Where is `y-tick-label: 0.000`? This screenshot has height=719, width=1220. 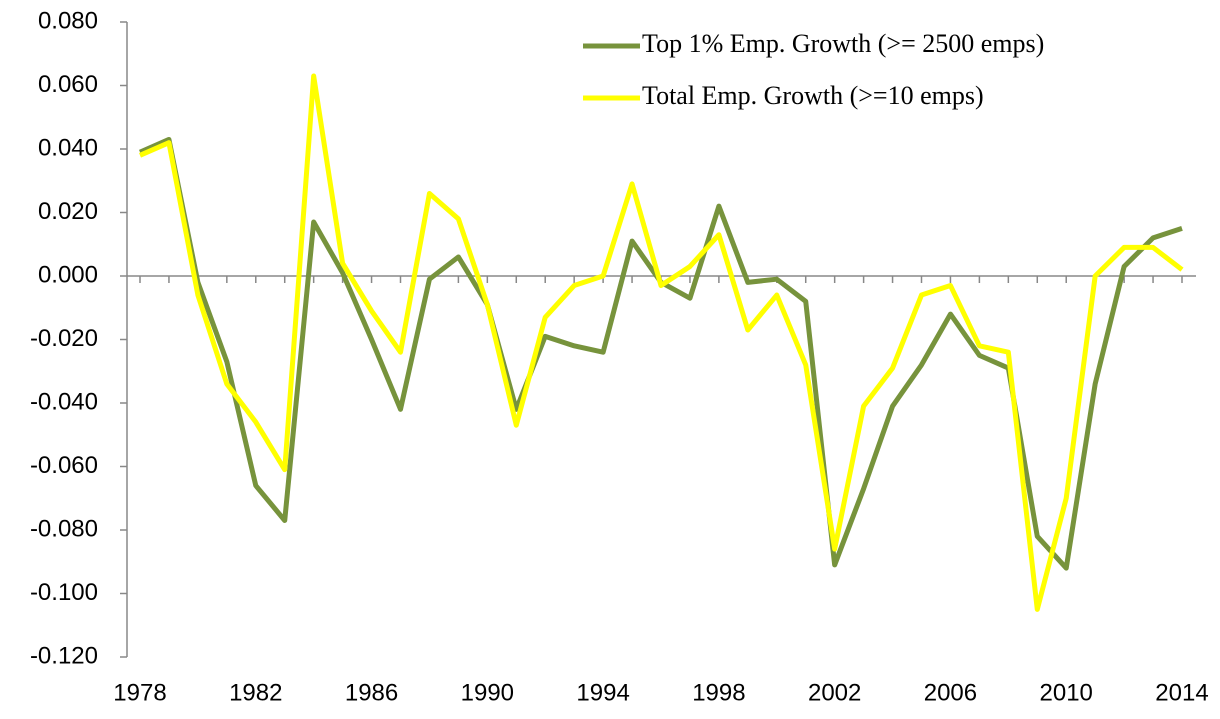 y-tick-label: 0.000 is located at coordinates (68, 274).